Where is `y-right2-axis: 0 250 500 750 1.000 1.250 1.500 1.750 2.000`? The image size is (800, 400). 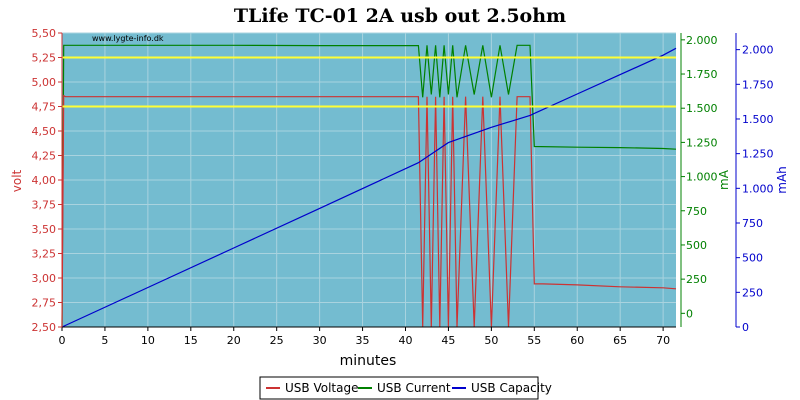
y-right2-axis: 0 250 500 750 1.000 1.250 1.500 1.750 2.000 is located at coordinates (754, 183).